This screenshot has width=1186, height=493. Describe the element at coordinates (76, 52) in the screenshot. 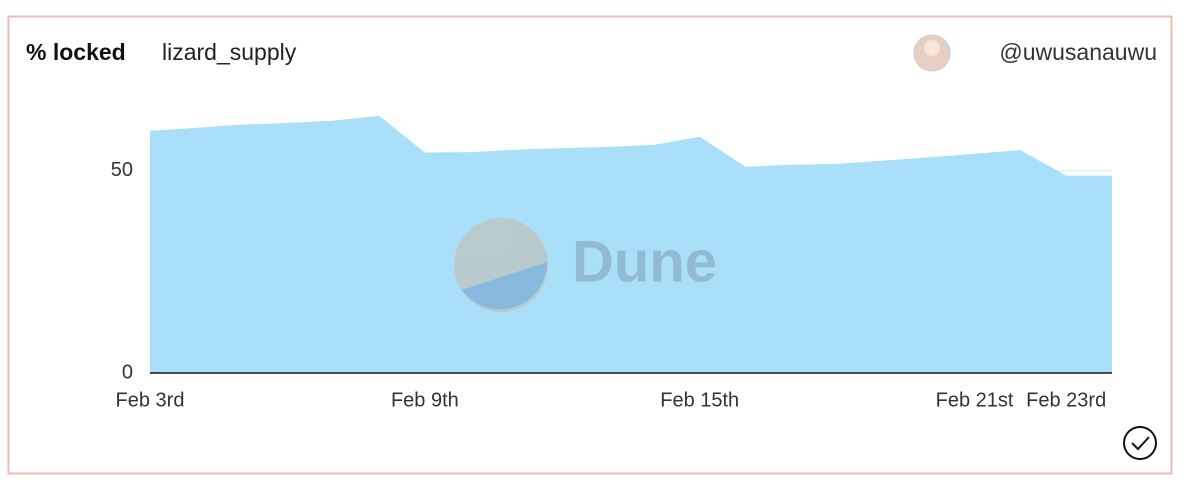

I see `chart-title: % locked` at that location.